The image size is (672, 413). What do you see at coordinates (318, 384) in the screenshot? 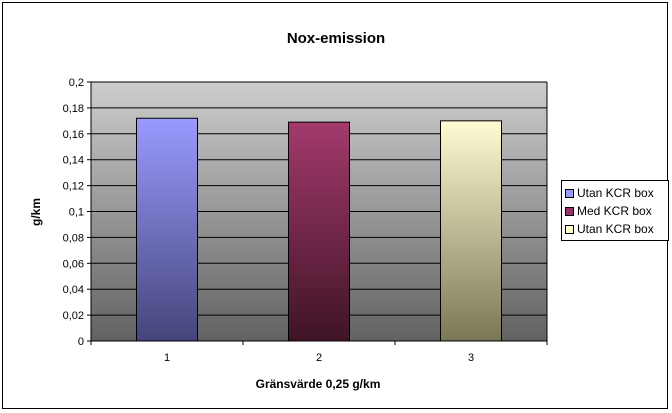
I see `x-axis-label: Gränsvärde 0,25 g/km` at bounding box center [318, 384].